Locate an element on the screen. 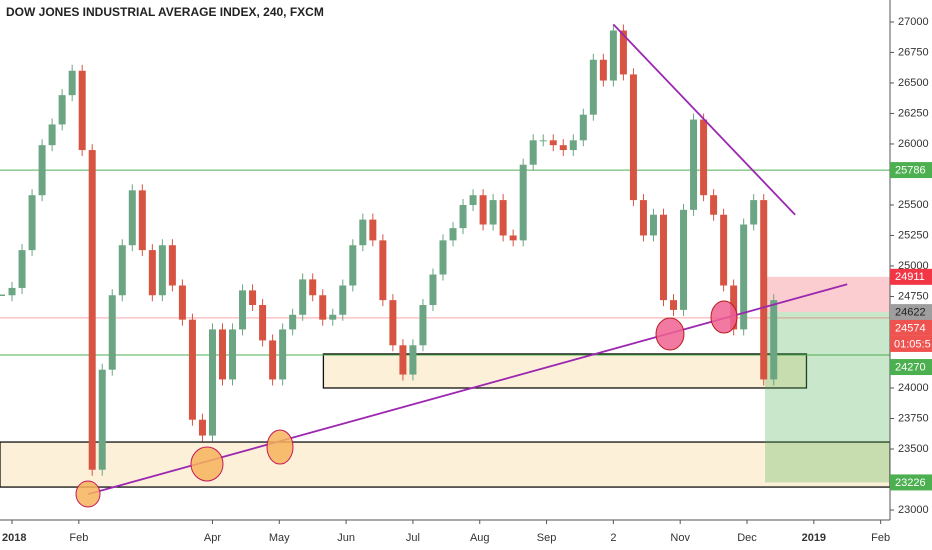  price-label: 24270 is located at coordinates (910, 367).